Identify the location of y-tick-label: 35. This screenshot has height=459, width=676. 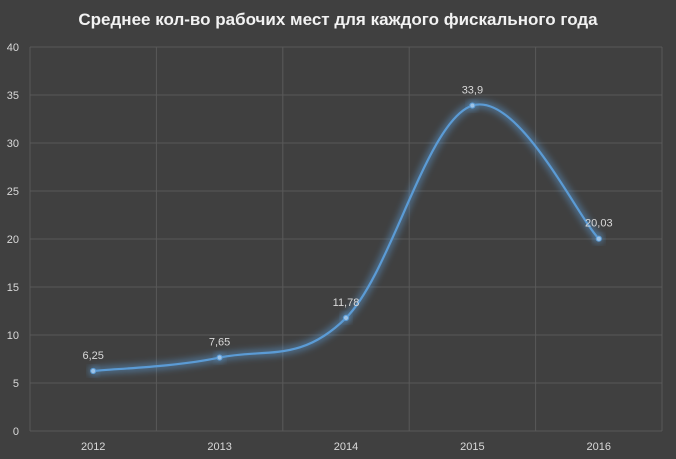
(13, 96).